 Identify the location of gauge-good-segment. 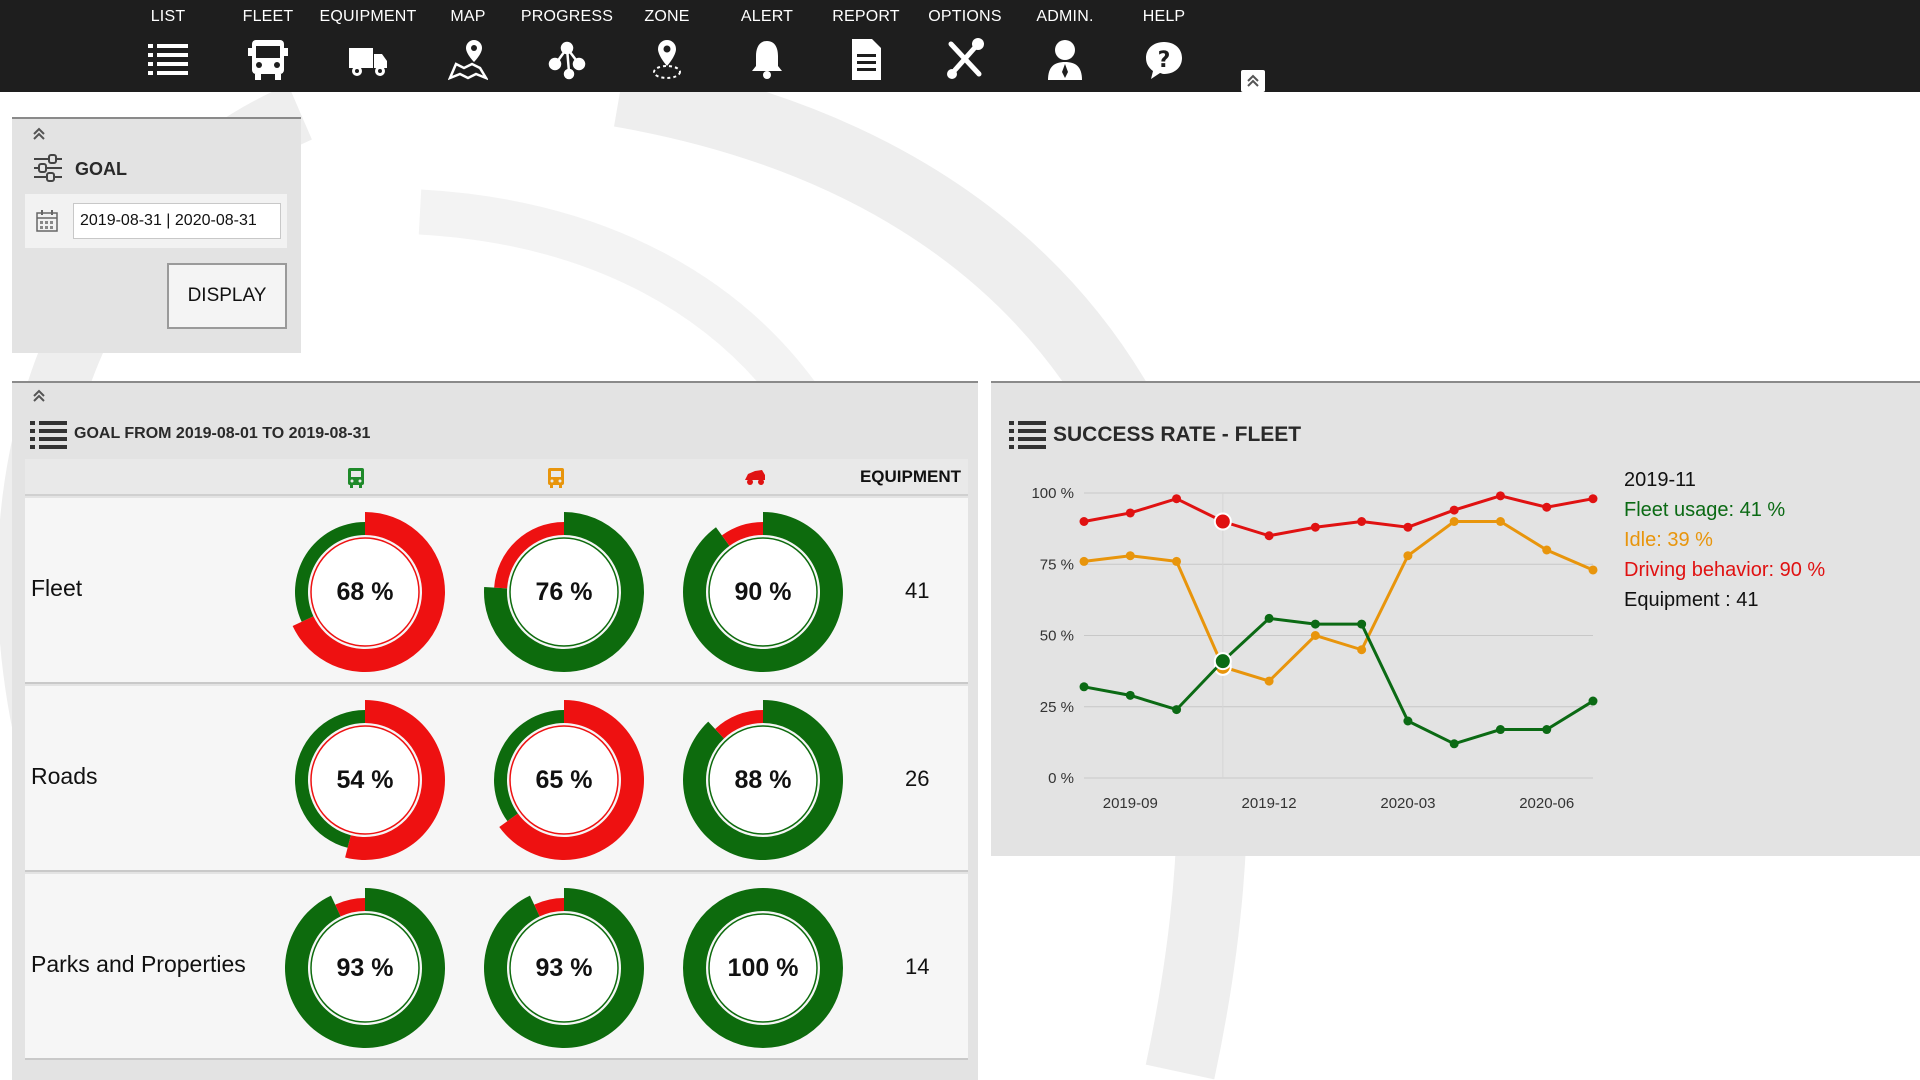
(329, 779).